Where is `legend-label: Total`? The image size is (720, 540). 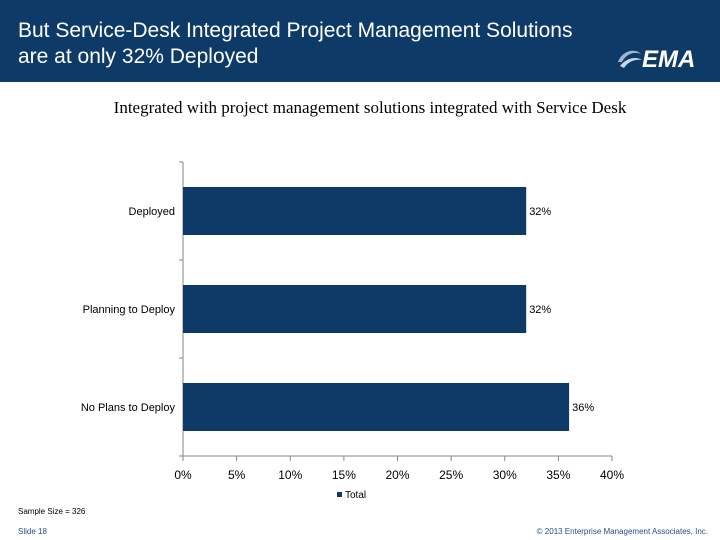 legend-label: Total is located at coordinates (355, 495).